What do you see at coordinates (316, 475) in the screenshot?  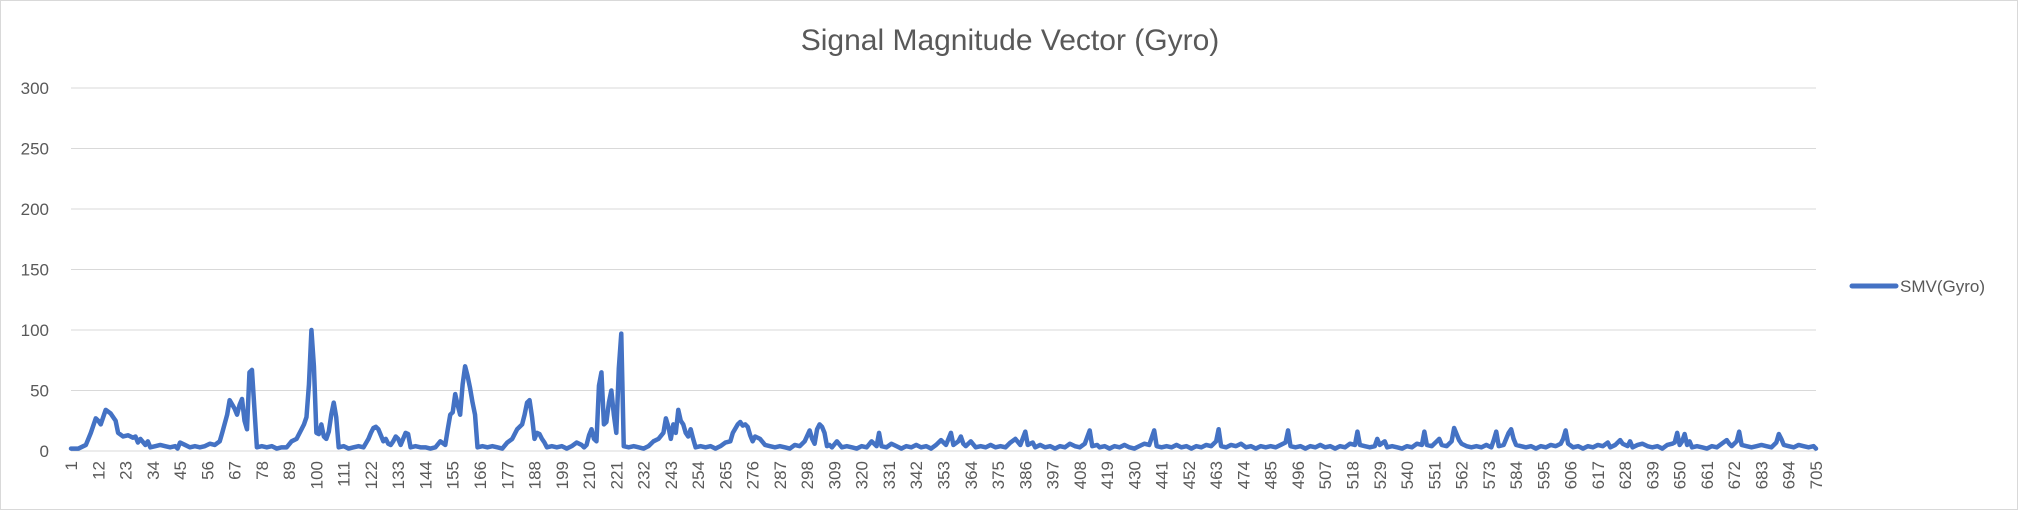 I see `x-tick-label: 100` at bounding box center [316, 475].